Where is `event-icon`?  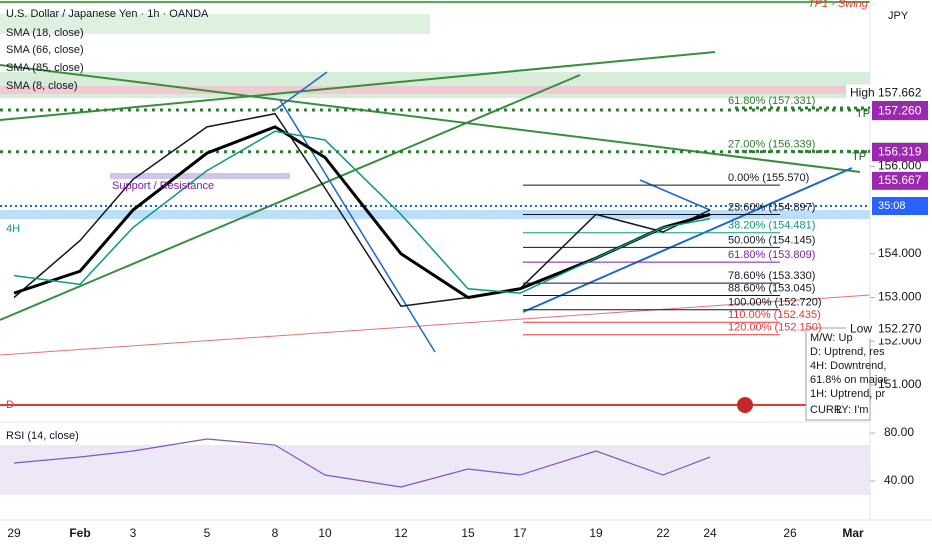
event-icon is located at coordinates (745, 405).